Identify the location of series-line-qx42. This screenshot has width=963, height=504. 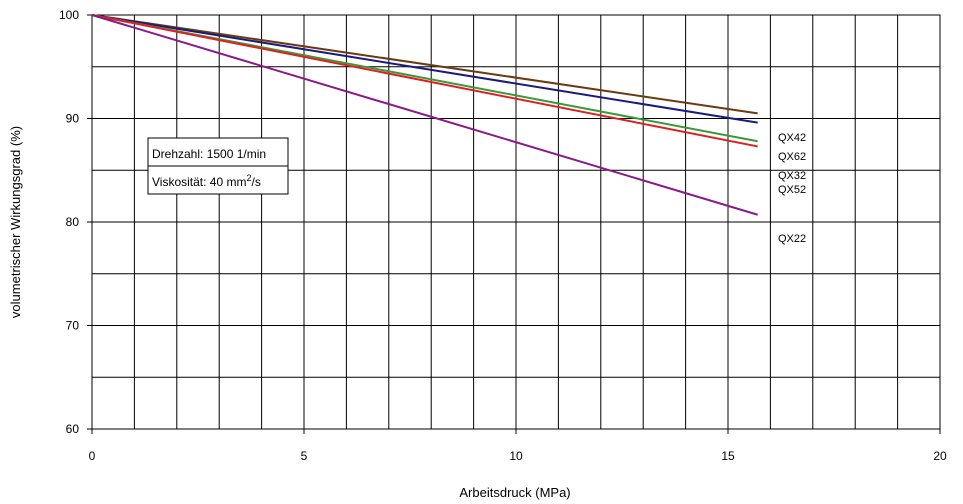
(424, 64).